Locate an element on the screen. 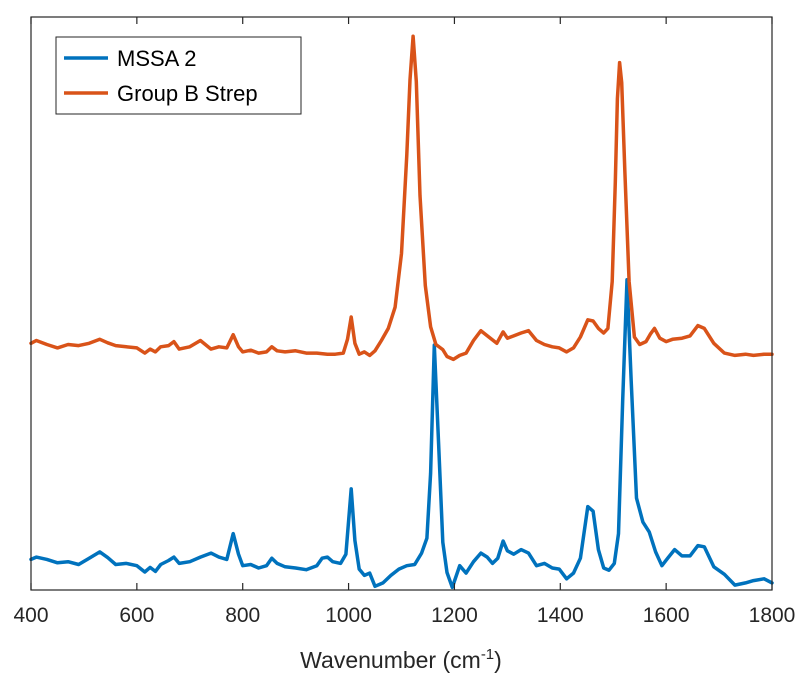  legend: MSSA 2 Group B Strep is located at coordinates (178, 75).